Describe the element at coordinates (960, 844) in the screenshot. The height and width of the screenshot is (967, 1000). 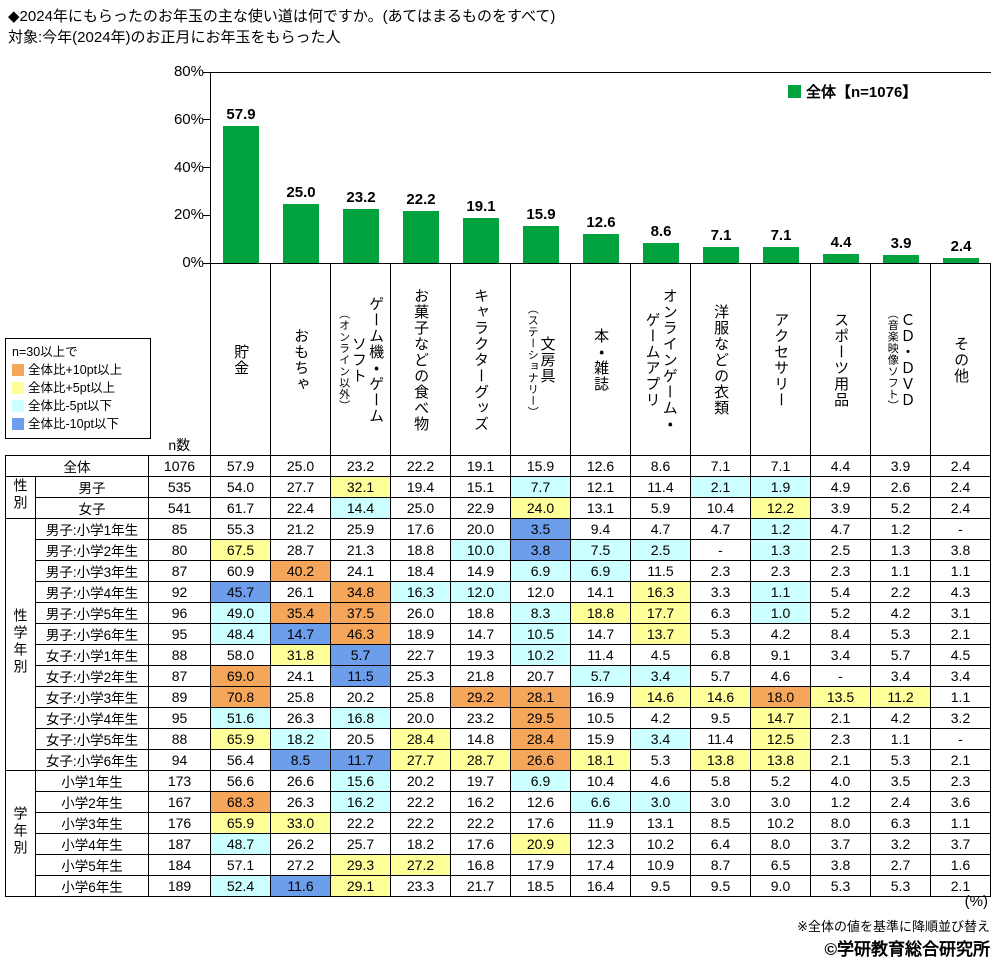
I see `value-cell: 3.7` at that location.